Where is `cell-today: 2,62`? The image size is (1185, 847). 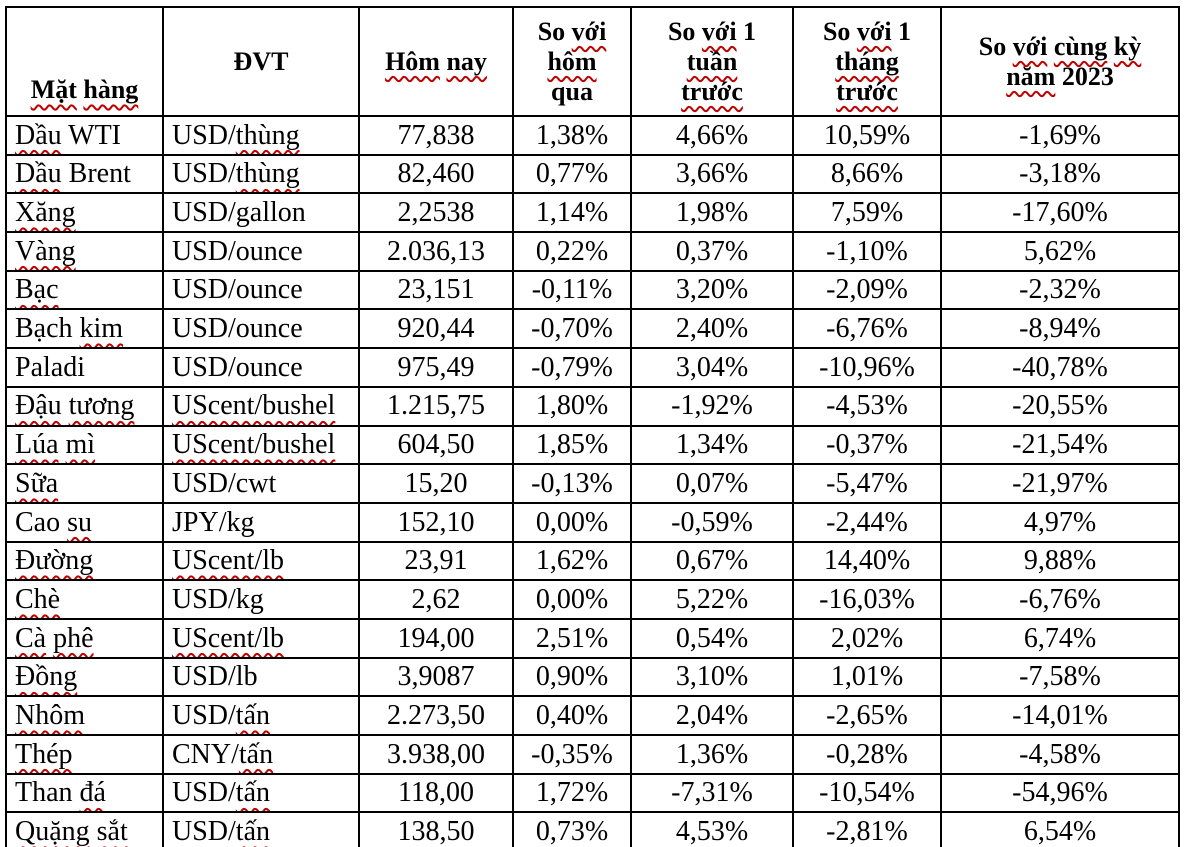
cell-today: 2,62 is located at coordinates (436, 599).